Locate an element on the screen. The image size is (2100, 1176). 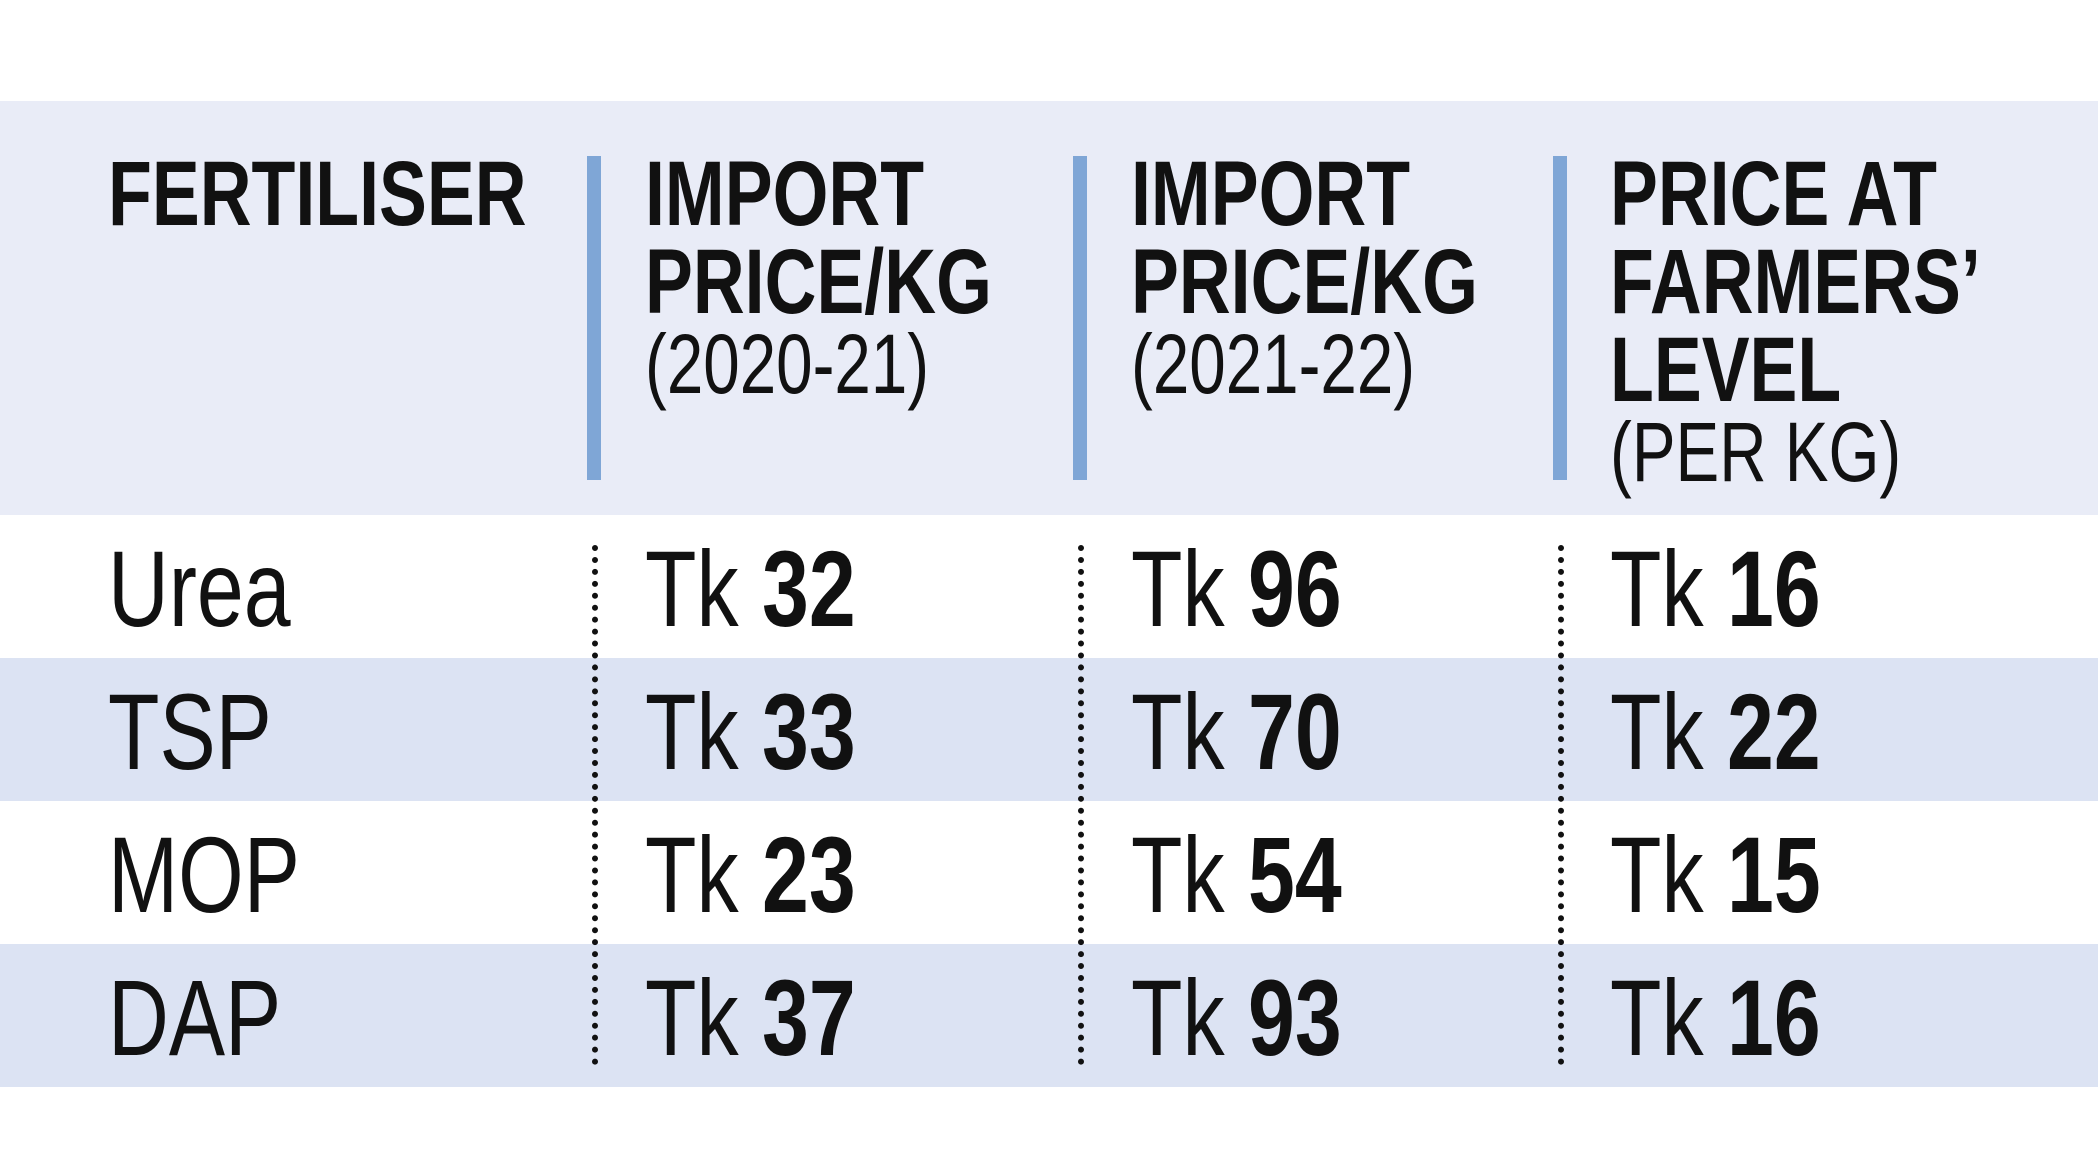
price-cell: Tk 54 is located at coordinates (1236, 875).